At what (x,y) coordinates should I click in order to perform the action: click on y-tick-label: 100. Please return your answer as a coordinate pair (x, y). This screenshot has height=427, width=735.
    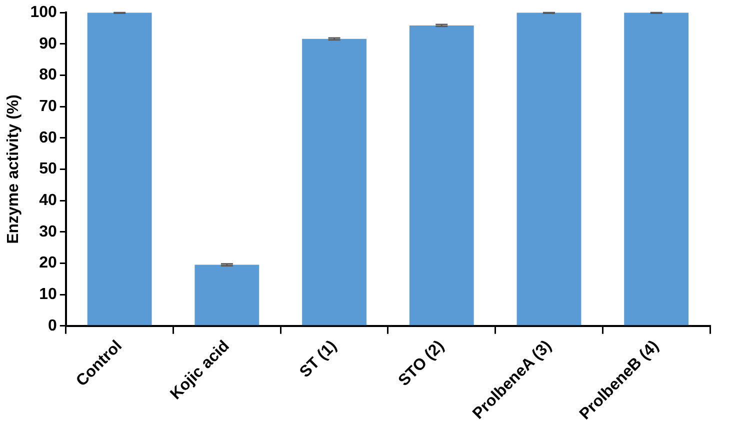
    Looking at the image, I should click on (43, 13).